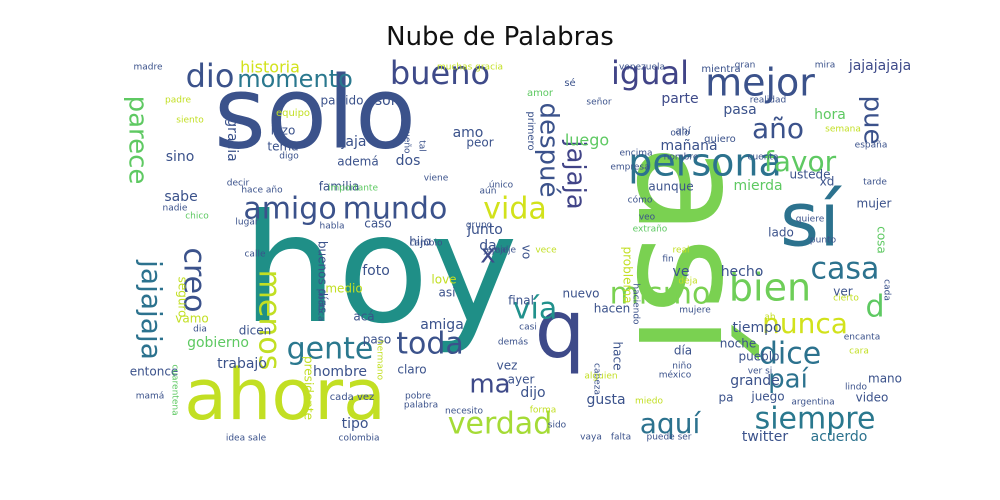 The width and height of the screenshot is (1000, 500). What do you see at coordinates (681, 158) in the screenshot?
I see `word-169: nombre` at bounding box center [681, 158].